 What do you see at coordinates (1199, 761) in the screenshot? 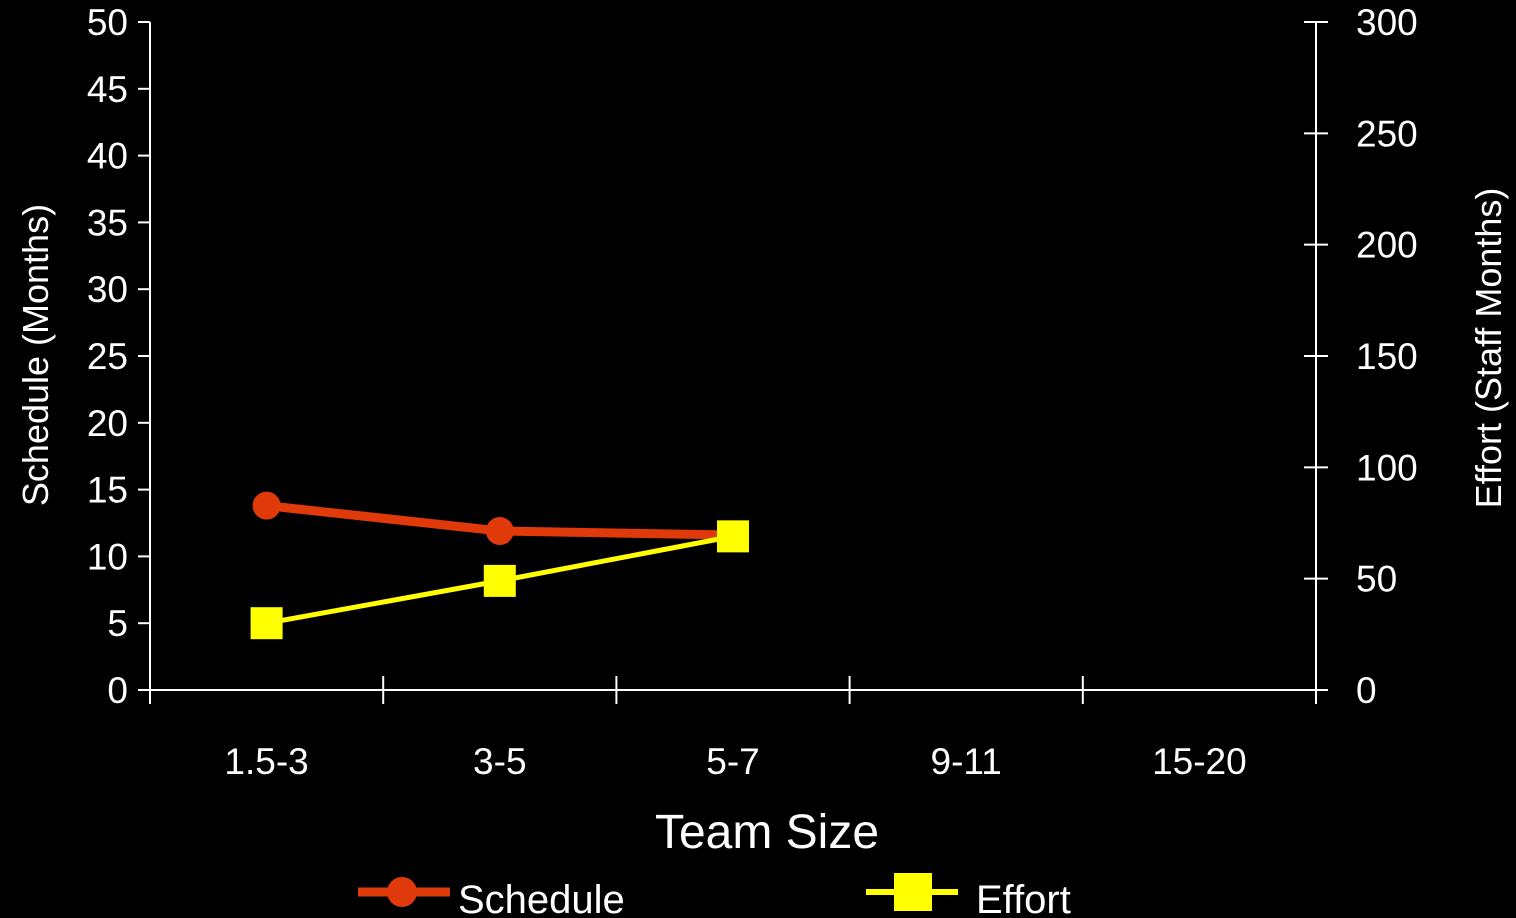
I see `x-tick-label: 15-20` at bounding box center [1199, 761].